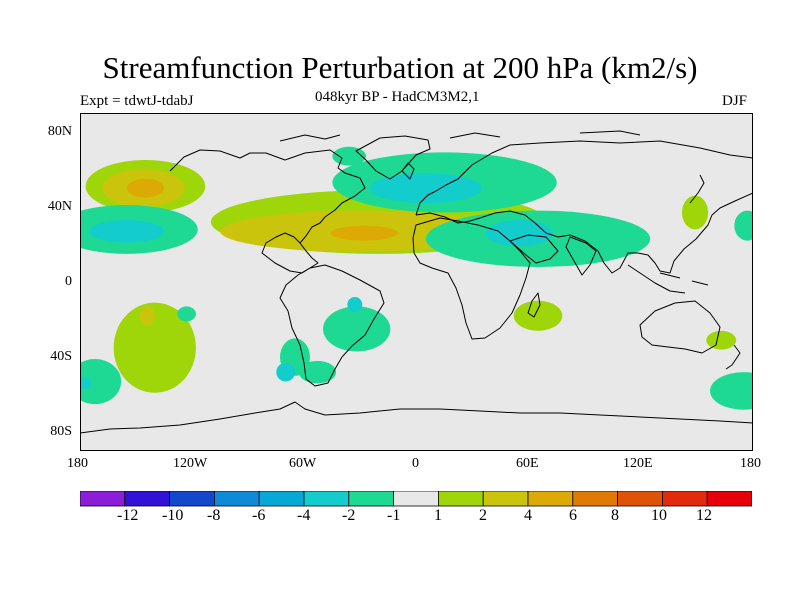 Image resolution: width=800 pixels, height=600 pixels. I want to click on lat-label-equator: 0, so click(68, 281).